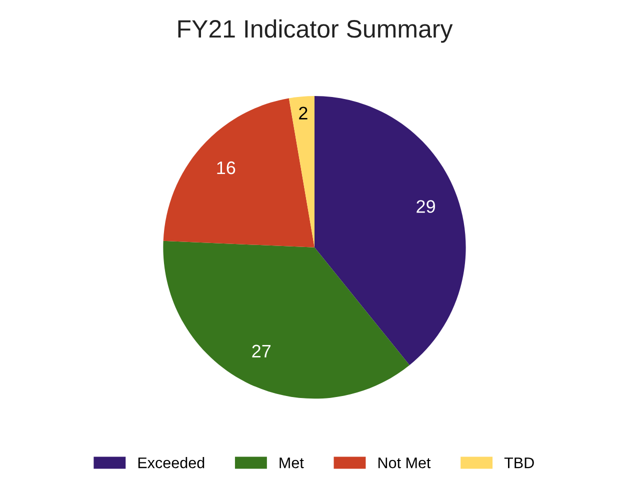 The height and width of the screenshot is (485, 629). What do you see at coordinates (226, 167) in the screenshot?
I see `data-label: 16` at bounding box center [226, 167].